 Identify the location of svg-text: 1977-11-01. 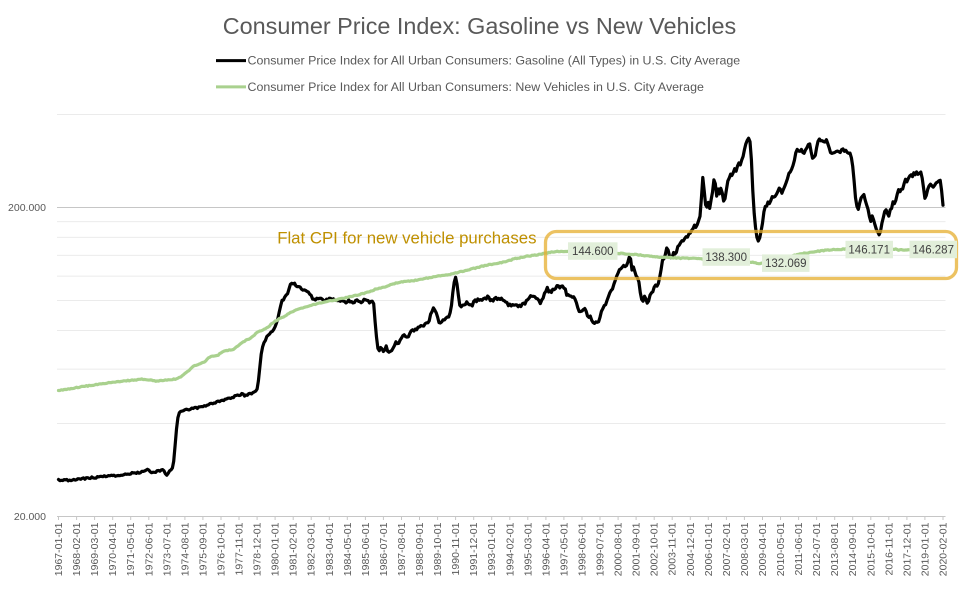
(240, 548).